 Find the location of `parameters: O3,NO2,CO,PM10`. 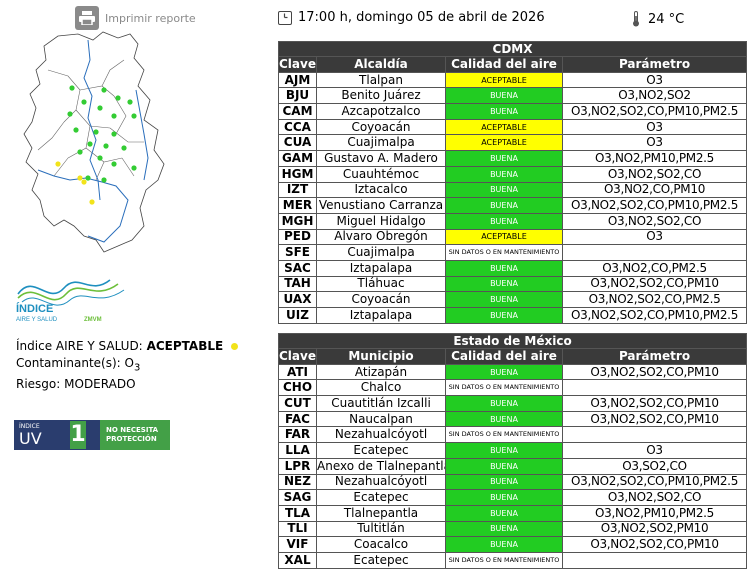

parameters: O3,NO2,CO,PM10 is located at coordinates (654, 190).